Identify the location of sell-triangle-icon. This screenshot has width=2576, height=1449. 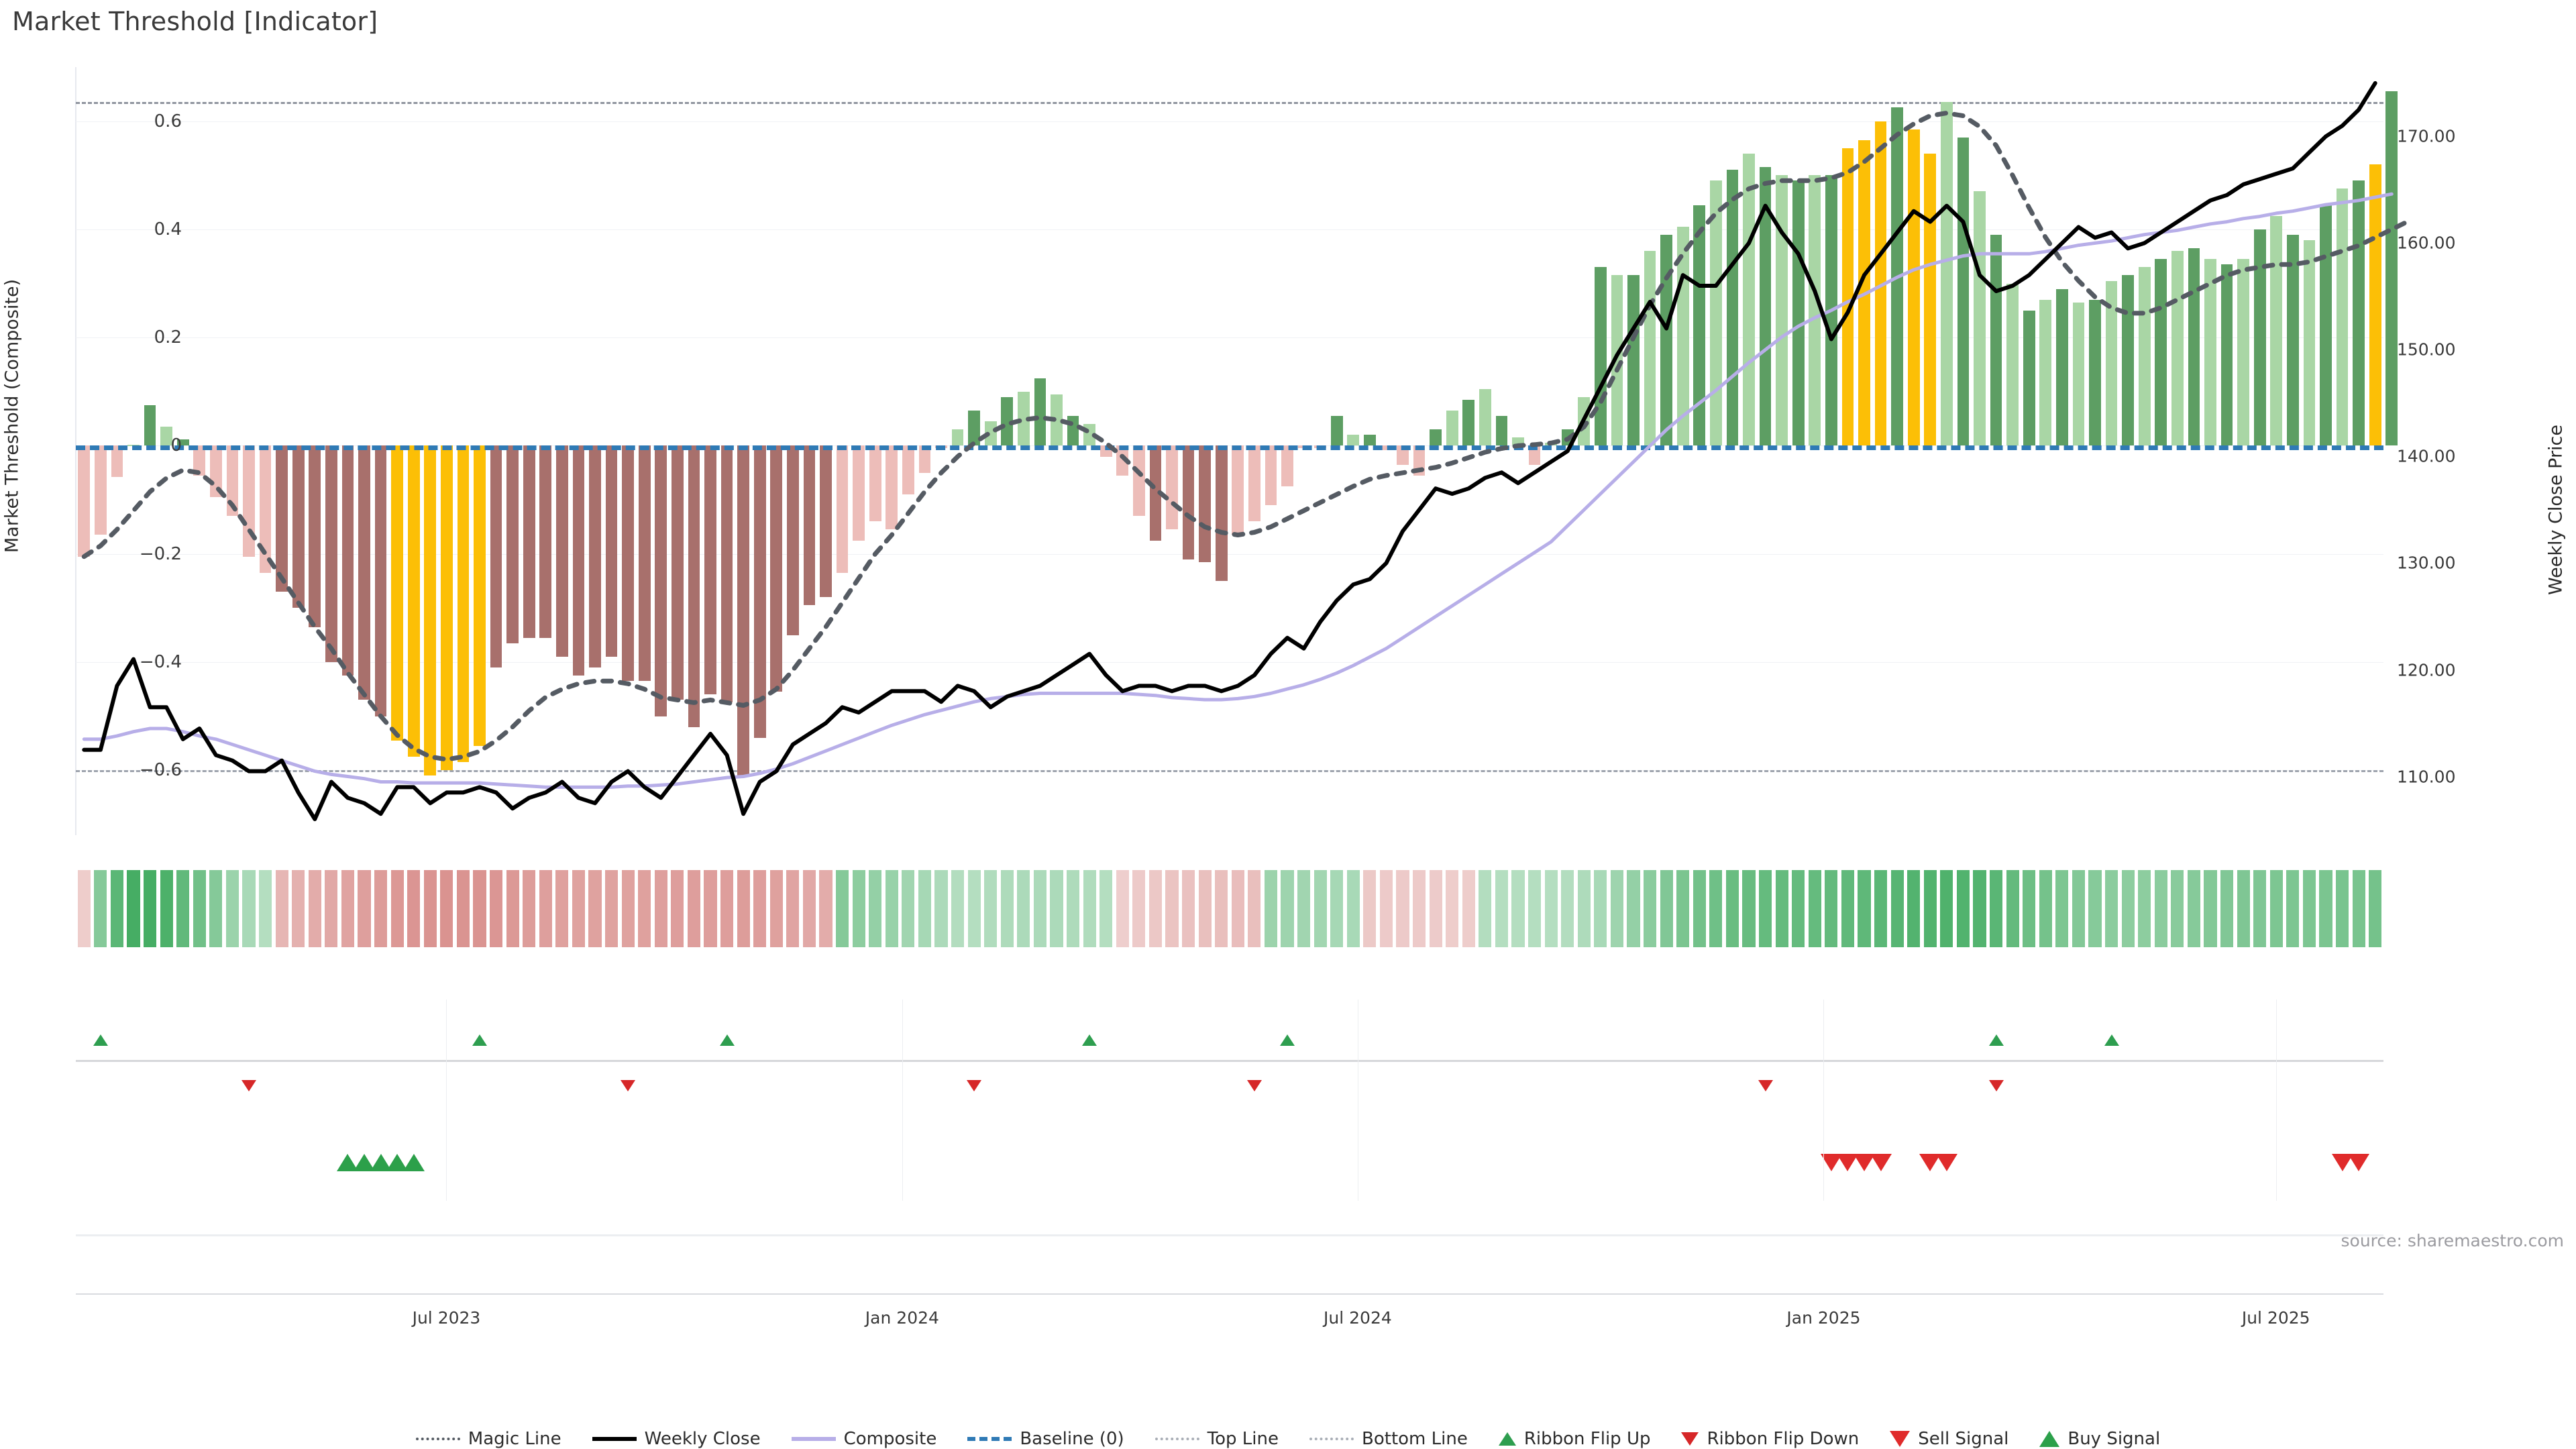
(1900, 1439).